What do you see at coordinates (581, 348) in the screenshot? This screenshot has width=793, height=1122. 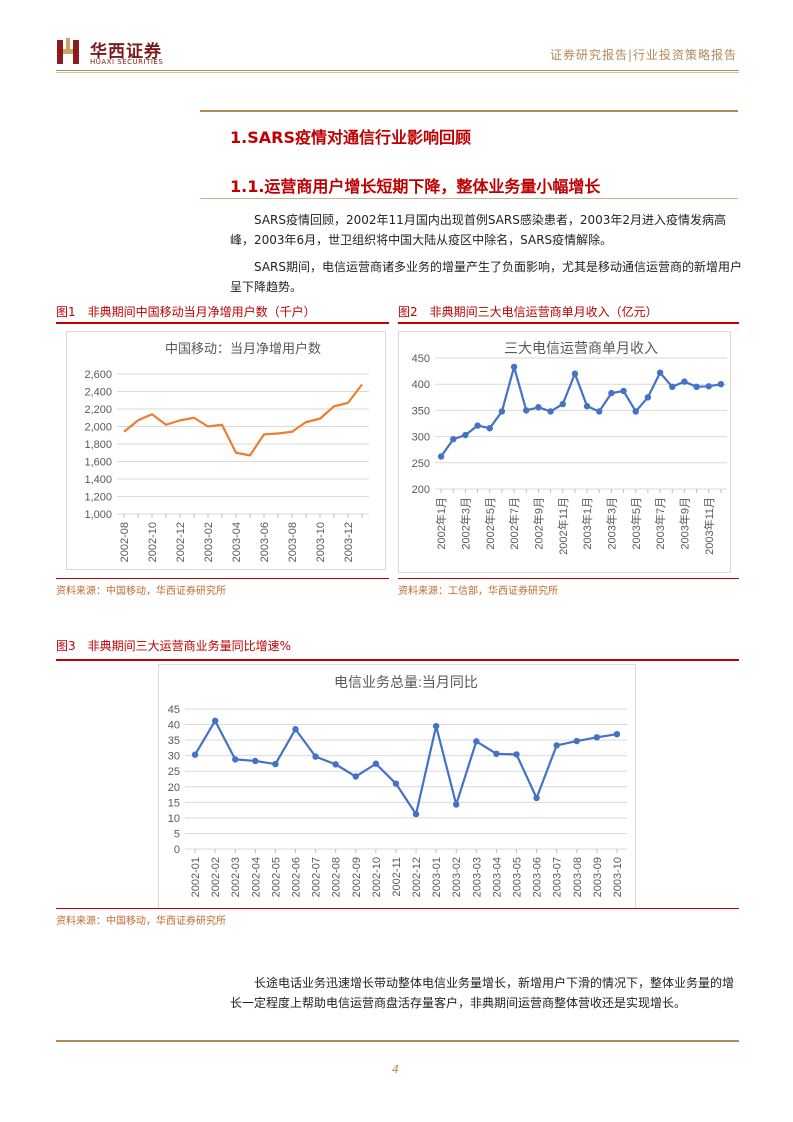 I see `chart-title: 三大电信运营商单月收入` at bounding box center [581, 348].